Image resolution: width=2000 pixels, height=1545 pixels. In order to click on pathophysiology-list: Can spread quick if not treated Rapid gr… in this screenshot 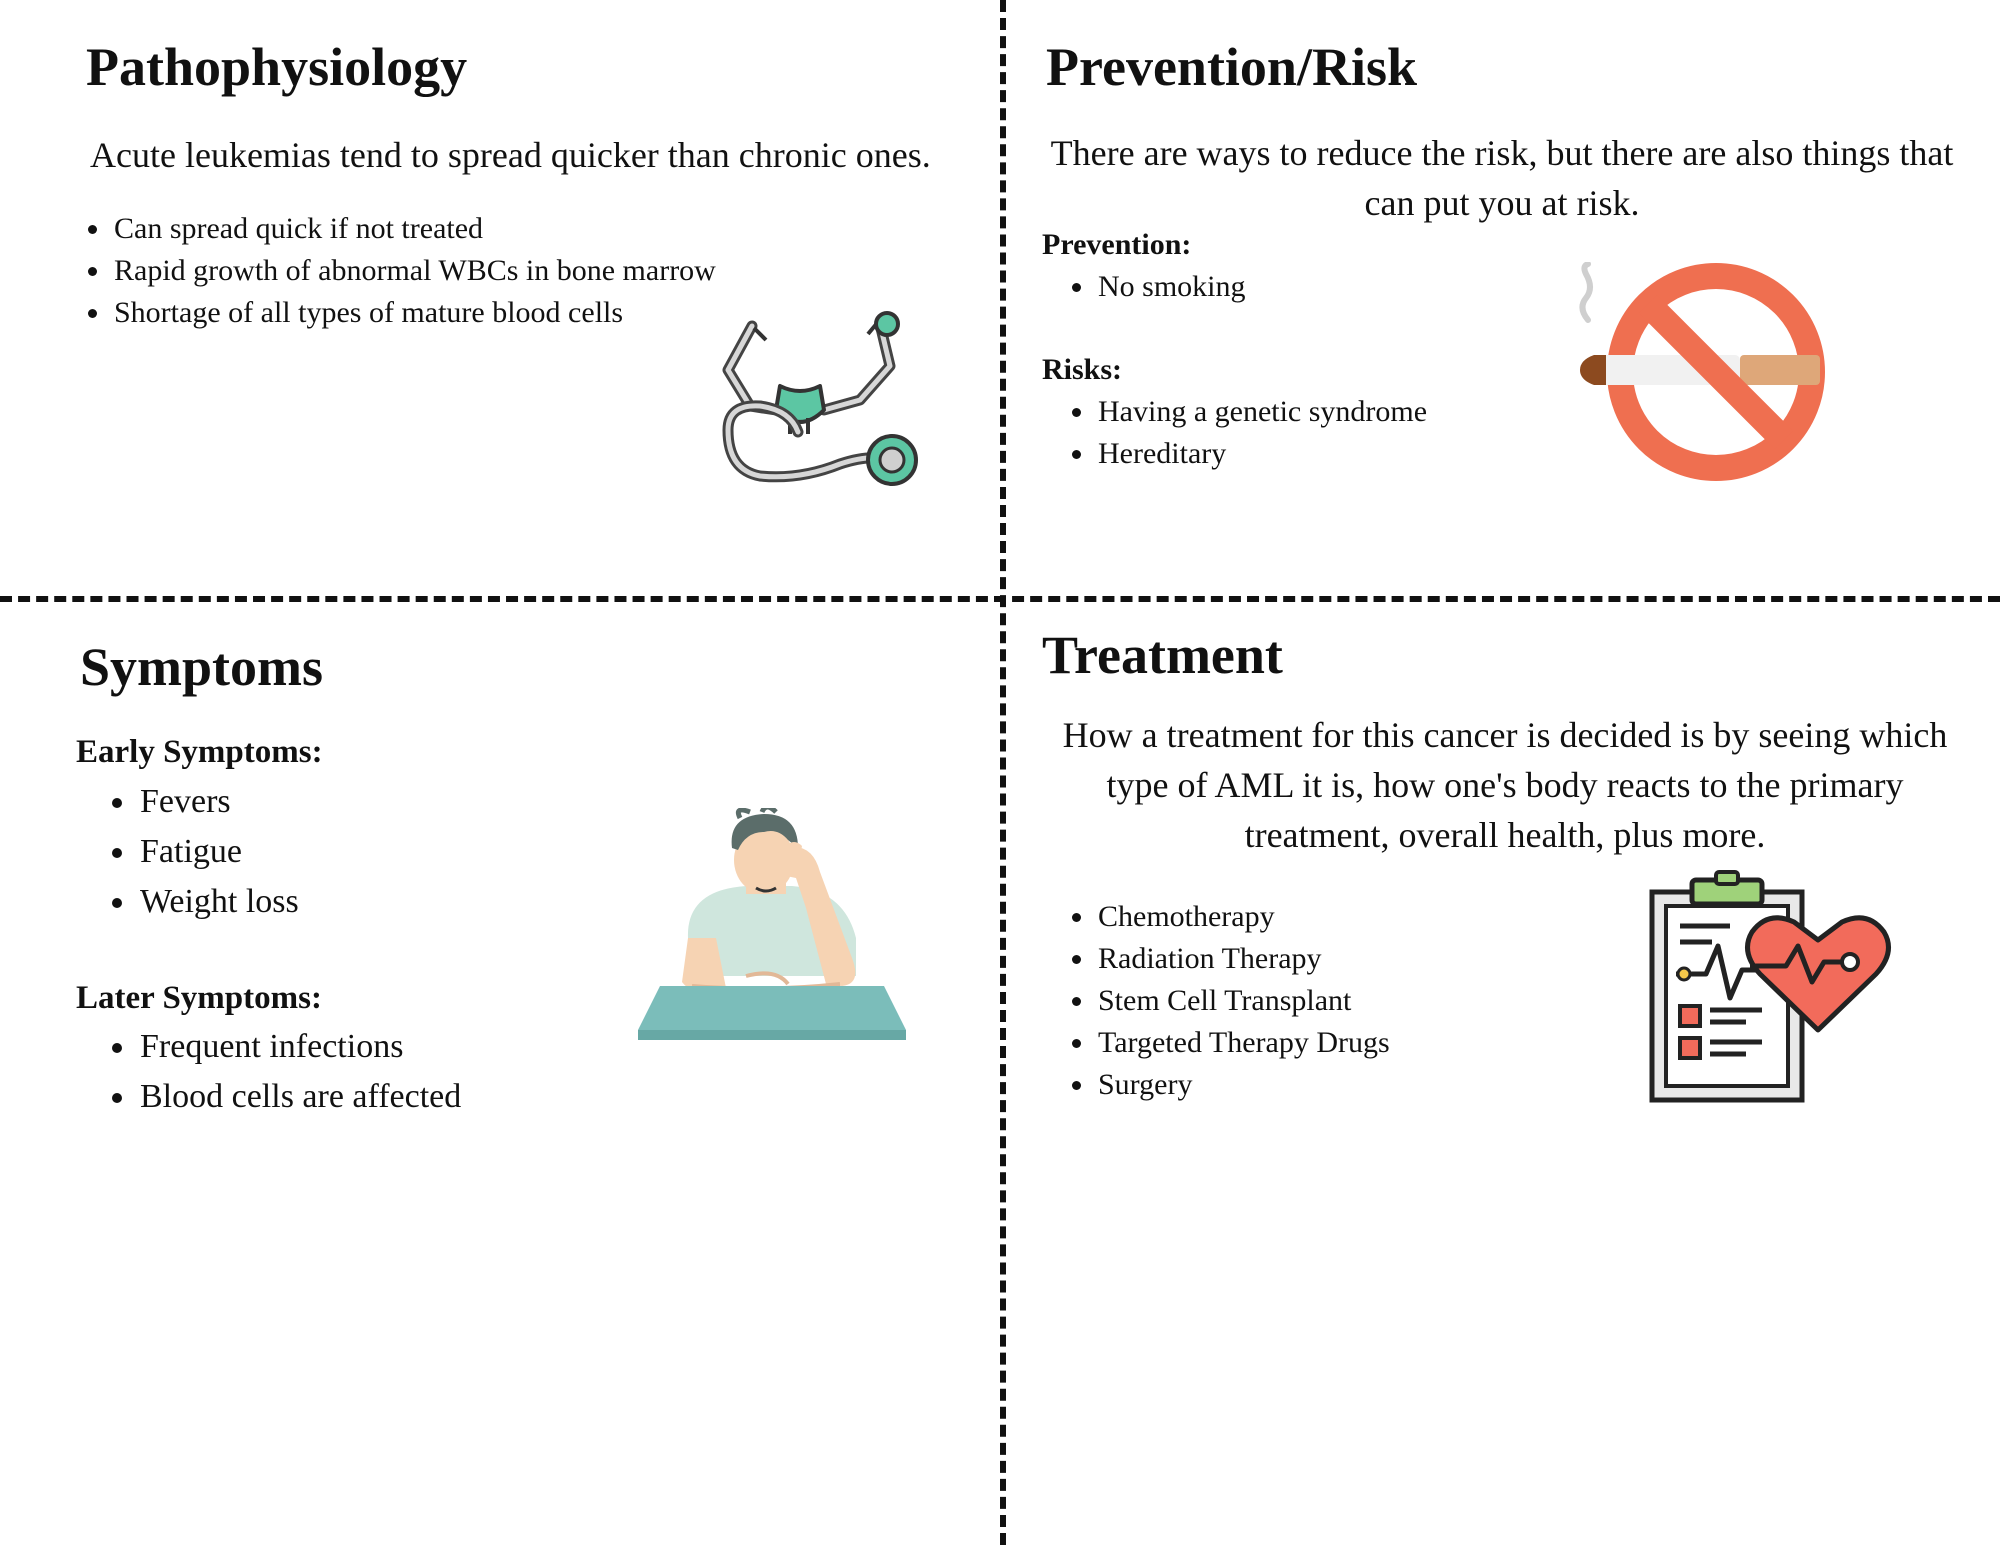, I will do `click(475, 271)`.